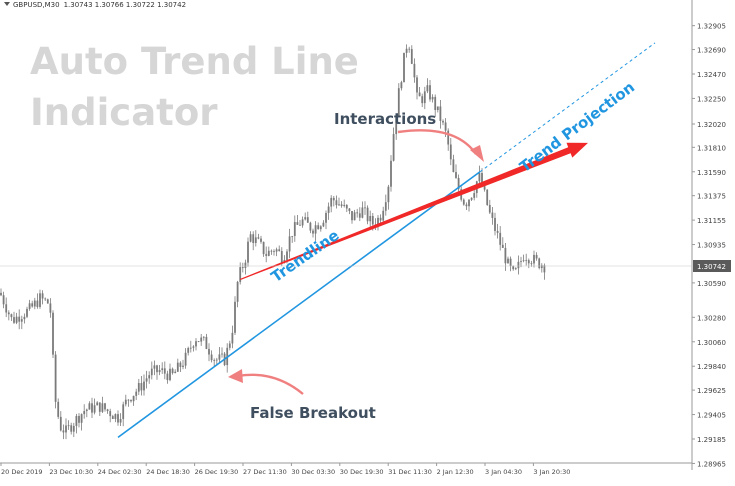  What do you see at coordinates (711, 75) in the screenshot?
I see `price-tick-label: 1.32470` at bounding box center [711, 75].